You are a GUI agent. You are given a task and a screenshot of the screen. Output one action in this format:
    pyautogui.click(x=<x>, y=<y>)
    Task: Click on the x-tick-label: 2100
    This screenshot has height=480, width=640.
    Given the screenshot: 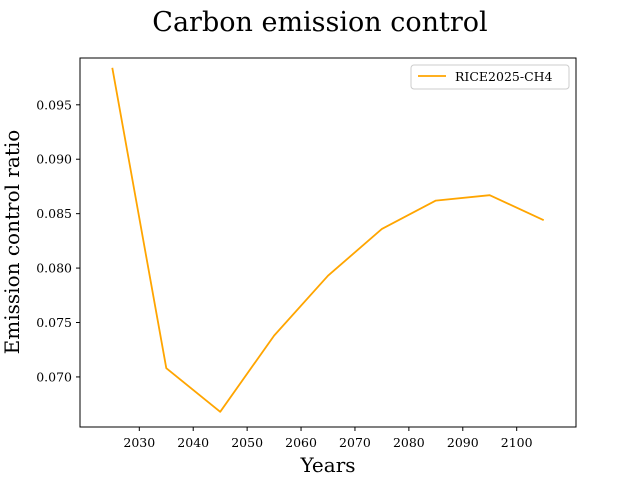 What is the action you would take?
    pyautogui.click(x=517, y=442)
    